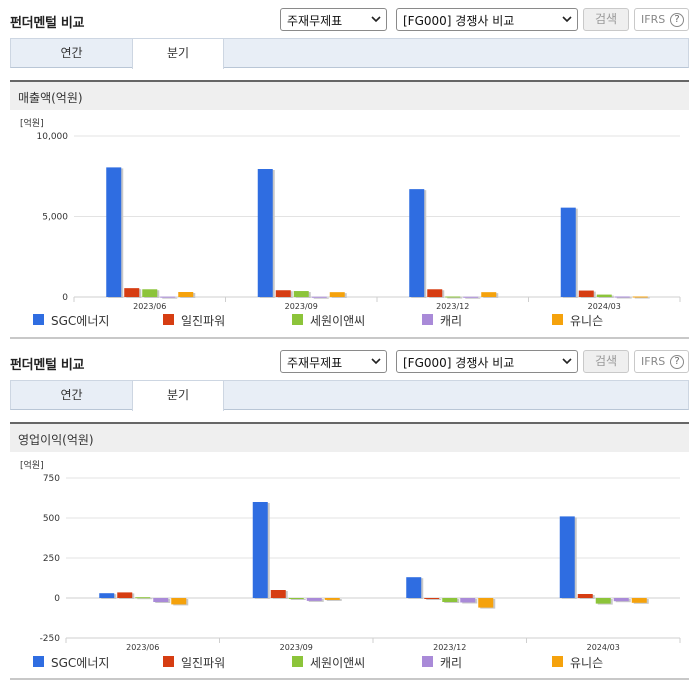 This screenshot has height=684, width=696. I want to click on y-tick-label: 750, so click(51, 479).